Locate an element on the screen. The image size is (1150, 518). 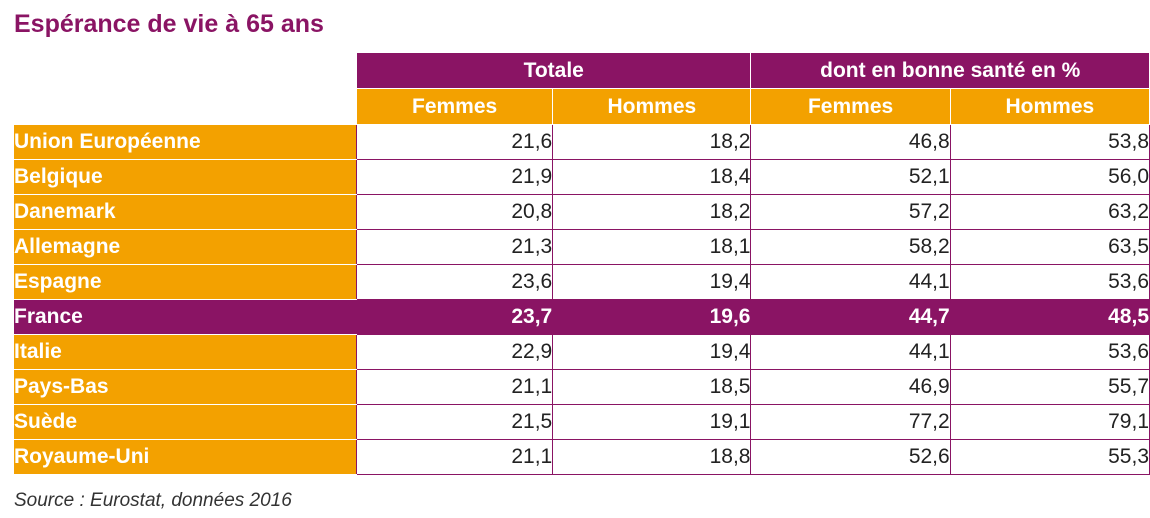
table-cell: 56,0 is located at coordinates (1049, 177).